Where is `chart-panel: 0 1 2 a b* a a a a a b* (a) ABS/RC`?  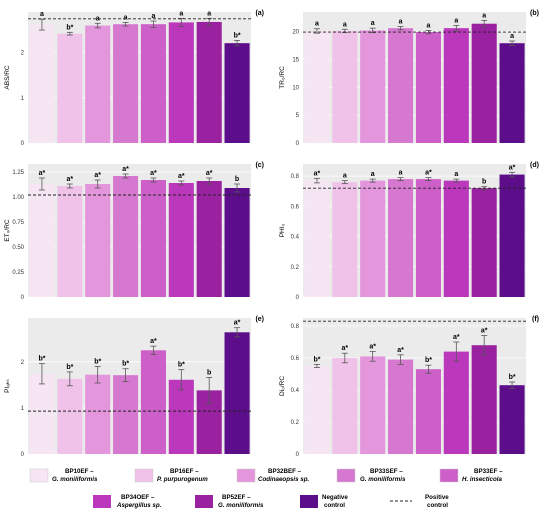 chart-panel: 0 1 2 a b* a a a a a b* (a) ABS/RC is located at coordinates (134, 78).